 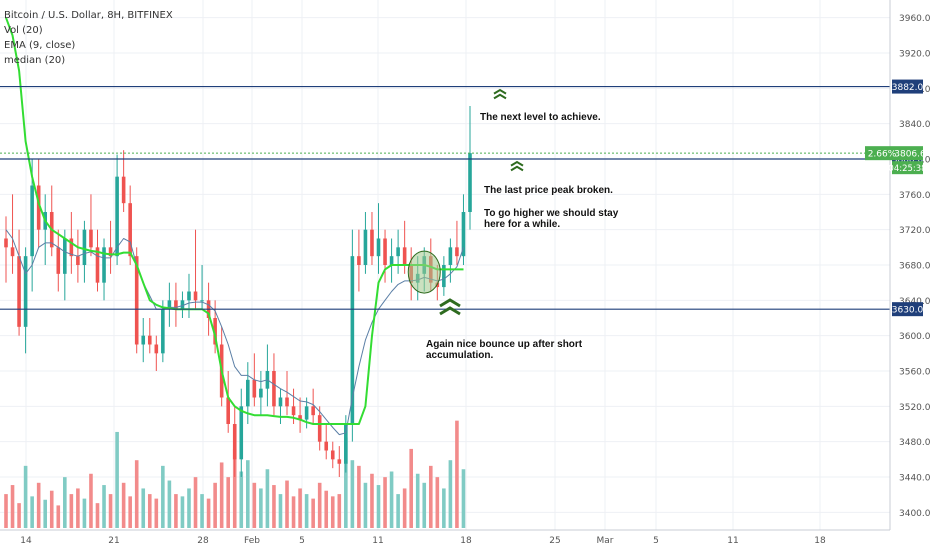 I want to click on y-tick-label: 3600.0, so click(x=915, y=337).